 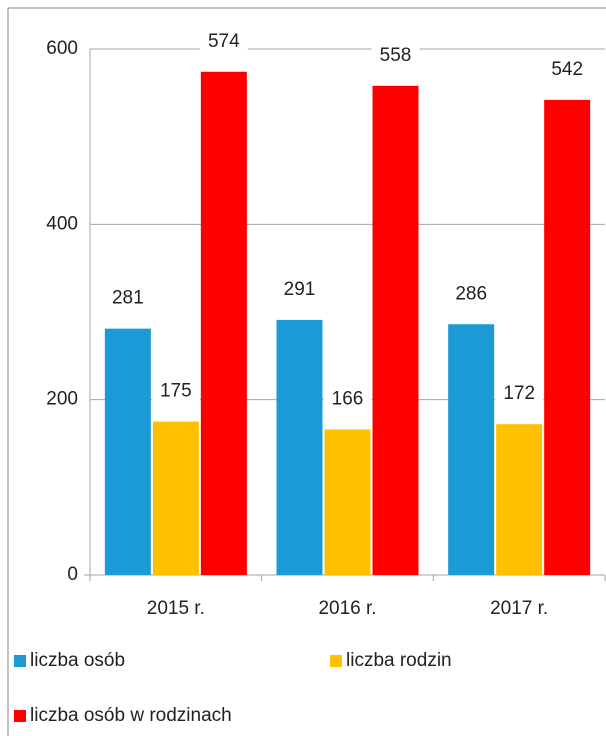 What do you see at coordinates (72, 574) in the screenshot?
I see `y-tick-label: 0` at bounding box center [72, 574].